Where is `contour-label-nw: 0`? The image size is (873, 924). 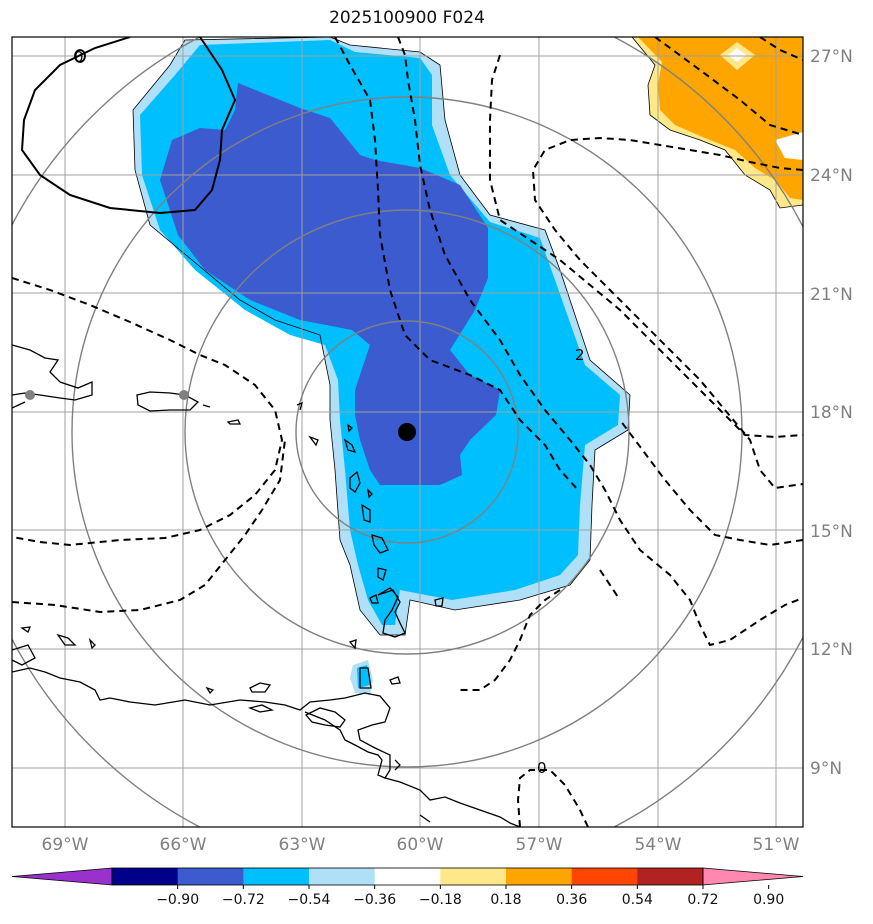
contour-label-nw: 0 is located at coordinates (79, 57).